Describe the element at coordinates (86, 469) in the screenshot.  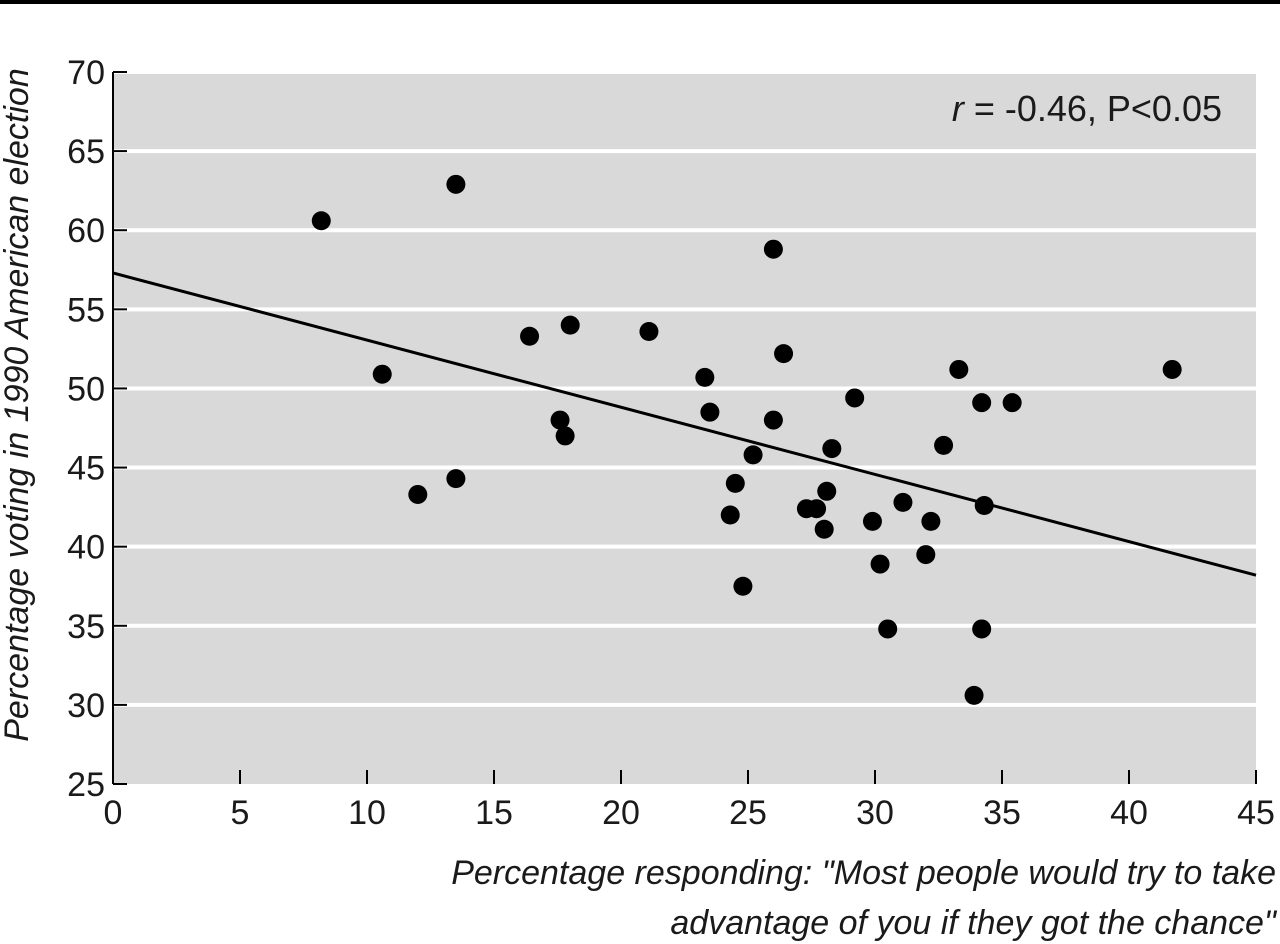
I see `y-tick-label: 45` at that location.